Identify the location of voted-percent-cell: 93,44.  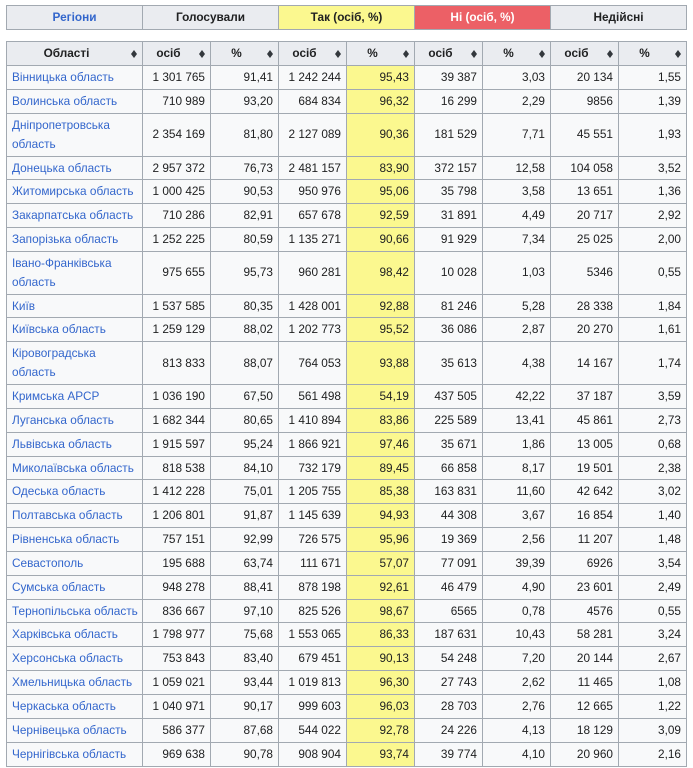
(244, 682).